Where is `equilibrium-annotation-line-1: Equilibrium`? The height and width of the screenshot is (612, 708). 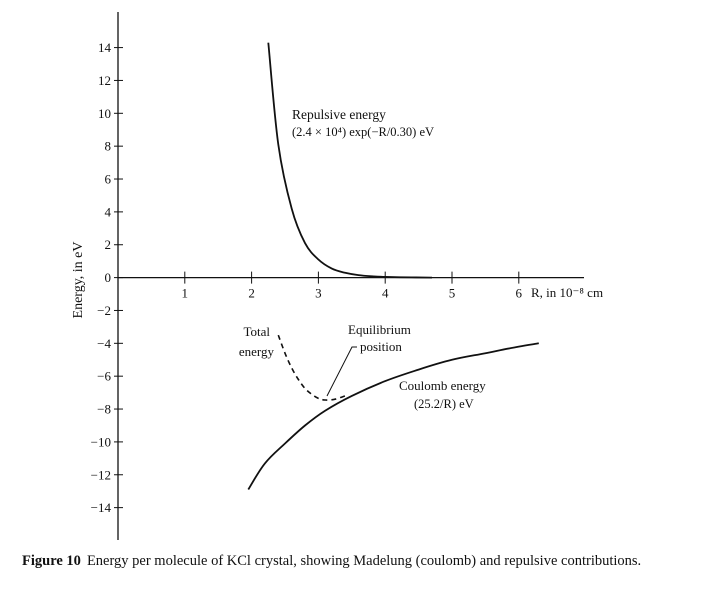 equilibrium-annotation-line-1: Equilibrium is located at coordinates (379, 329).